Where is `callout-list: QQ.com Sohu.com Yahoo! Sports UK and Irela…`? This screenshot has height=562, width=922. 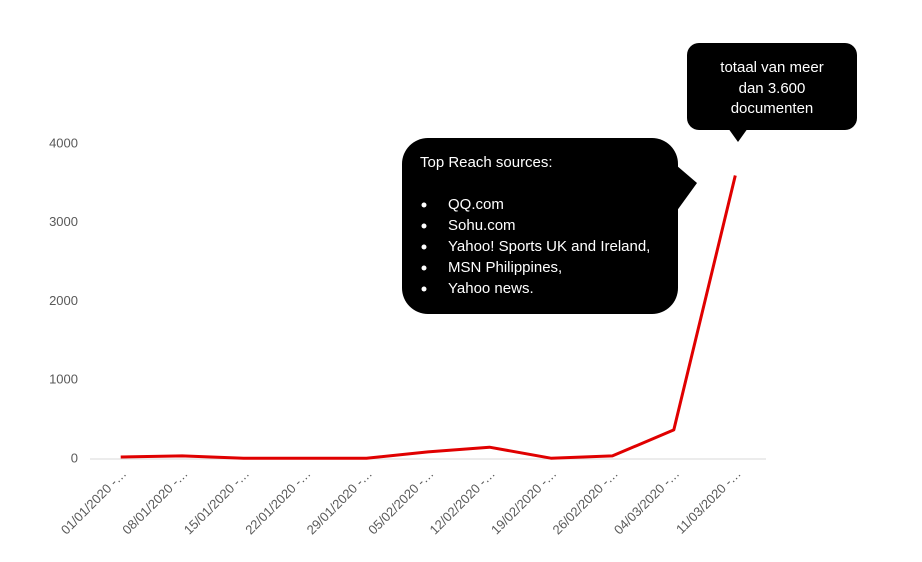
callout-list: QQ.com Sohu.com Yahoo! Sports UK and Irela… is located at coordinates (535, 246).